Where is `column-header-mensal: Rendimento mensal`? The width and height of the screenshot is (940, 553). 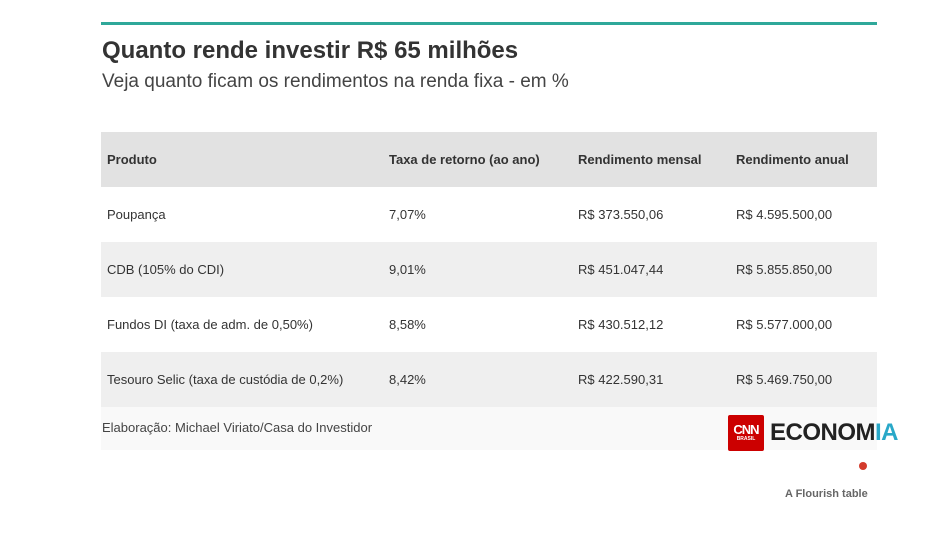
column-header-mensal: Rendimento mensal is located at coordinates (640, 159).